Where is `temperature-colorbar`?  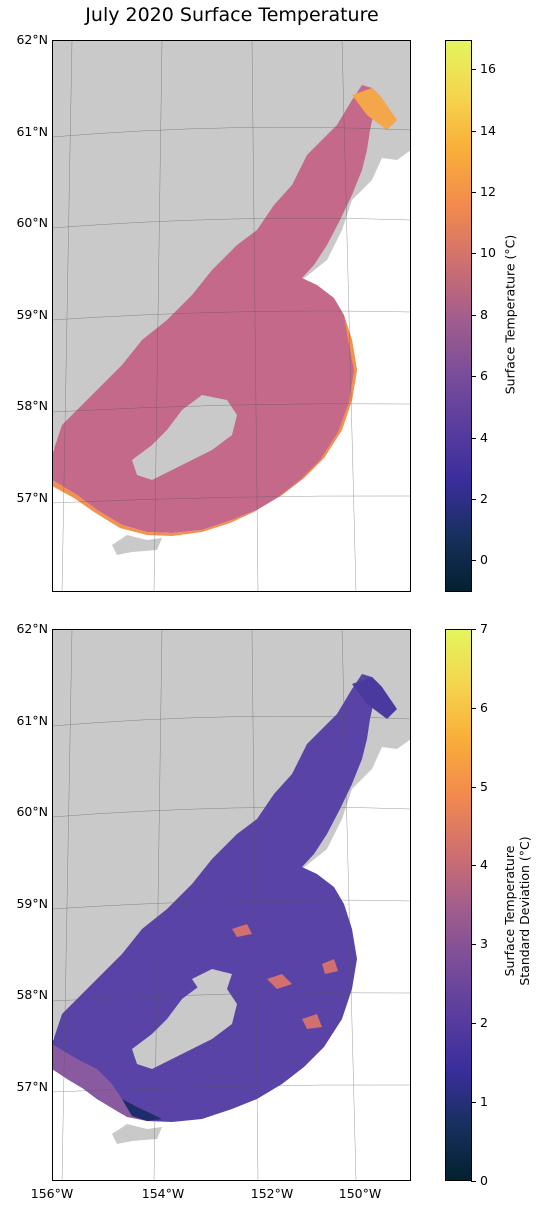 temperature-colorbar is located at coordinates (458, 316).